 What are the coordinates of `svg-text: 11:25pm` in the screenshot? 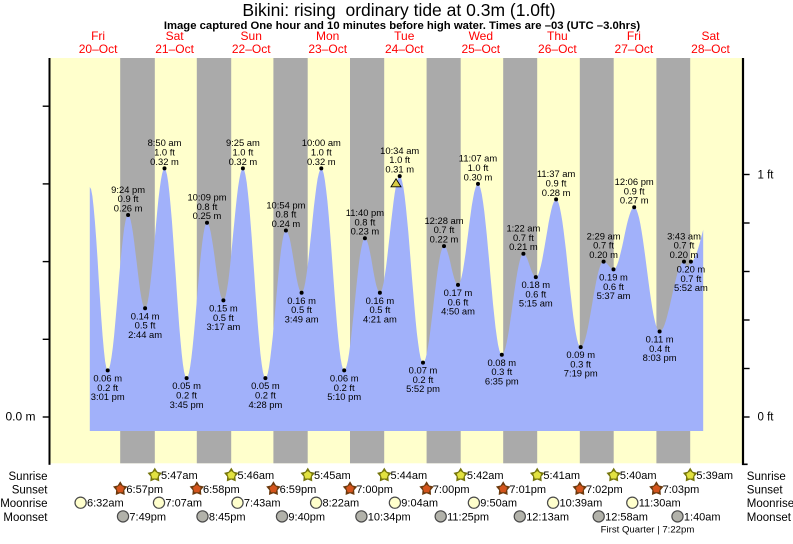 It's located at (468, 517).